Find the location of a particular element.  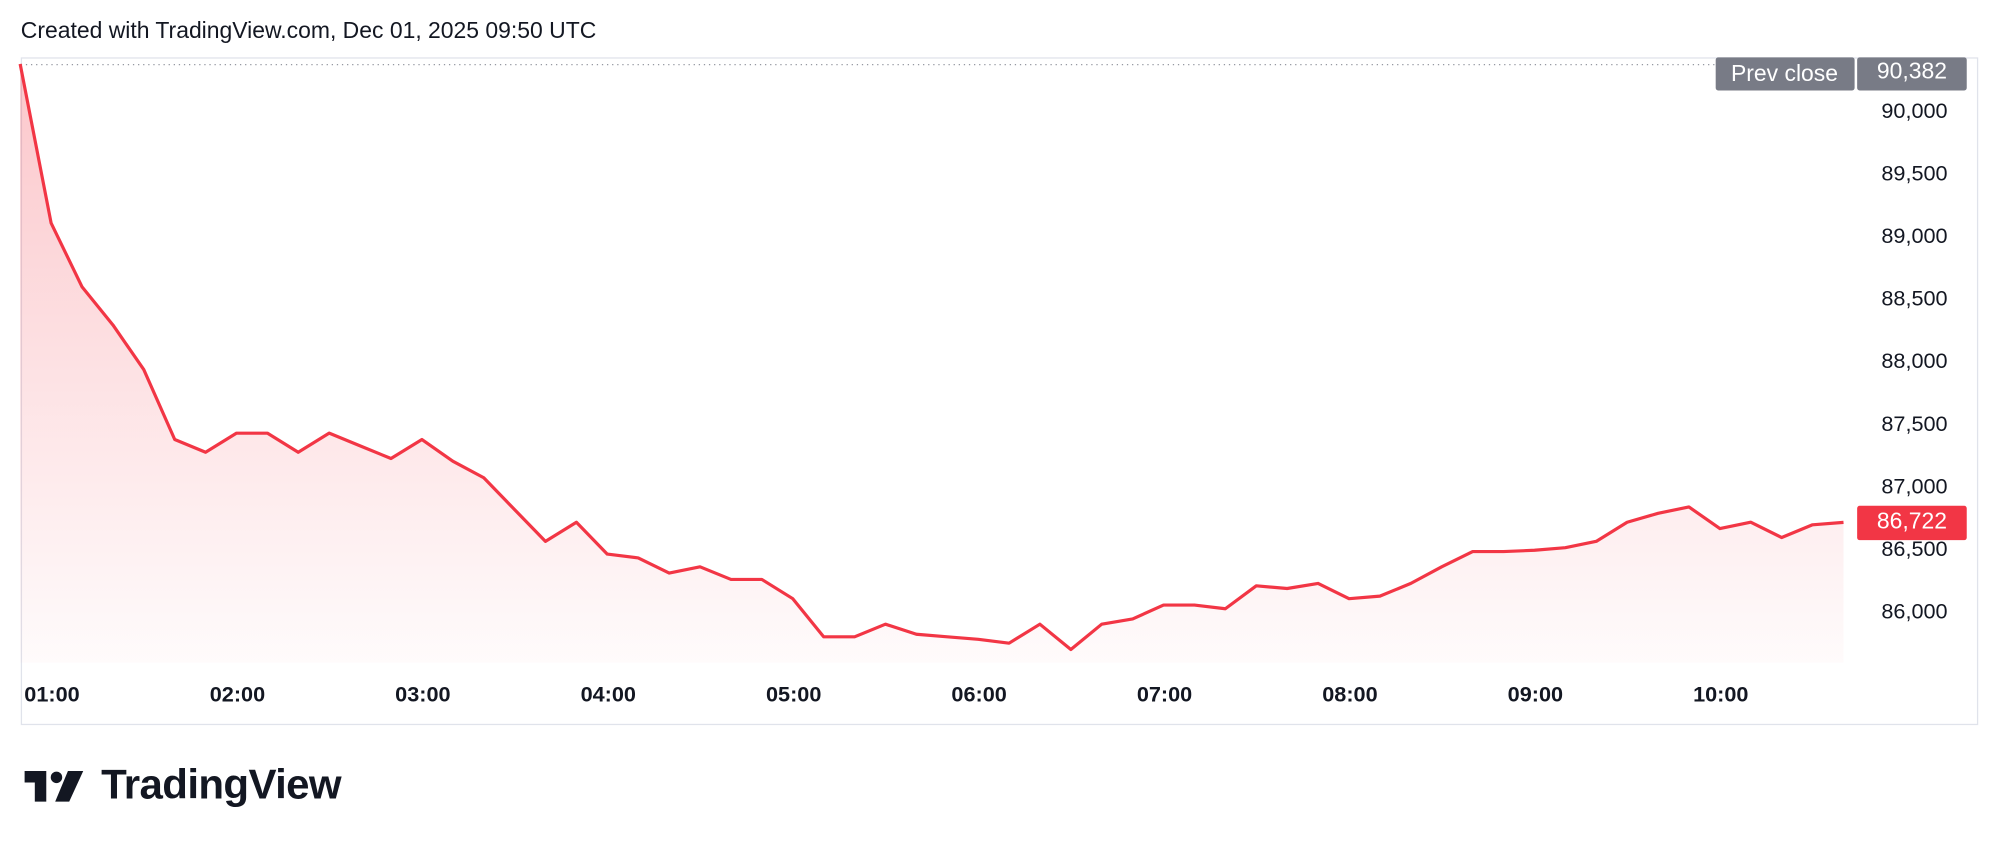

y-tick-label: 89,000 is located at coordinates (1914, 235).